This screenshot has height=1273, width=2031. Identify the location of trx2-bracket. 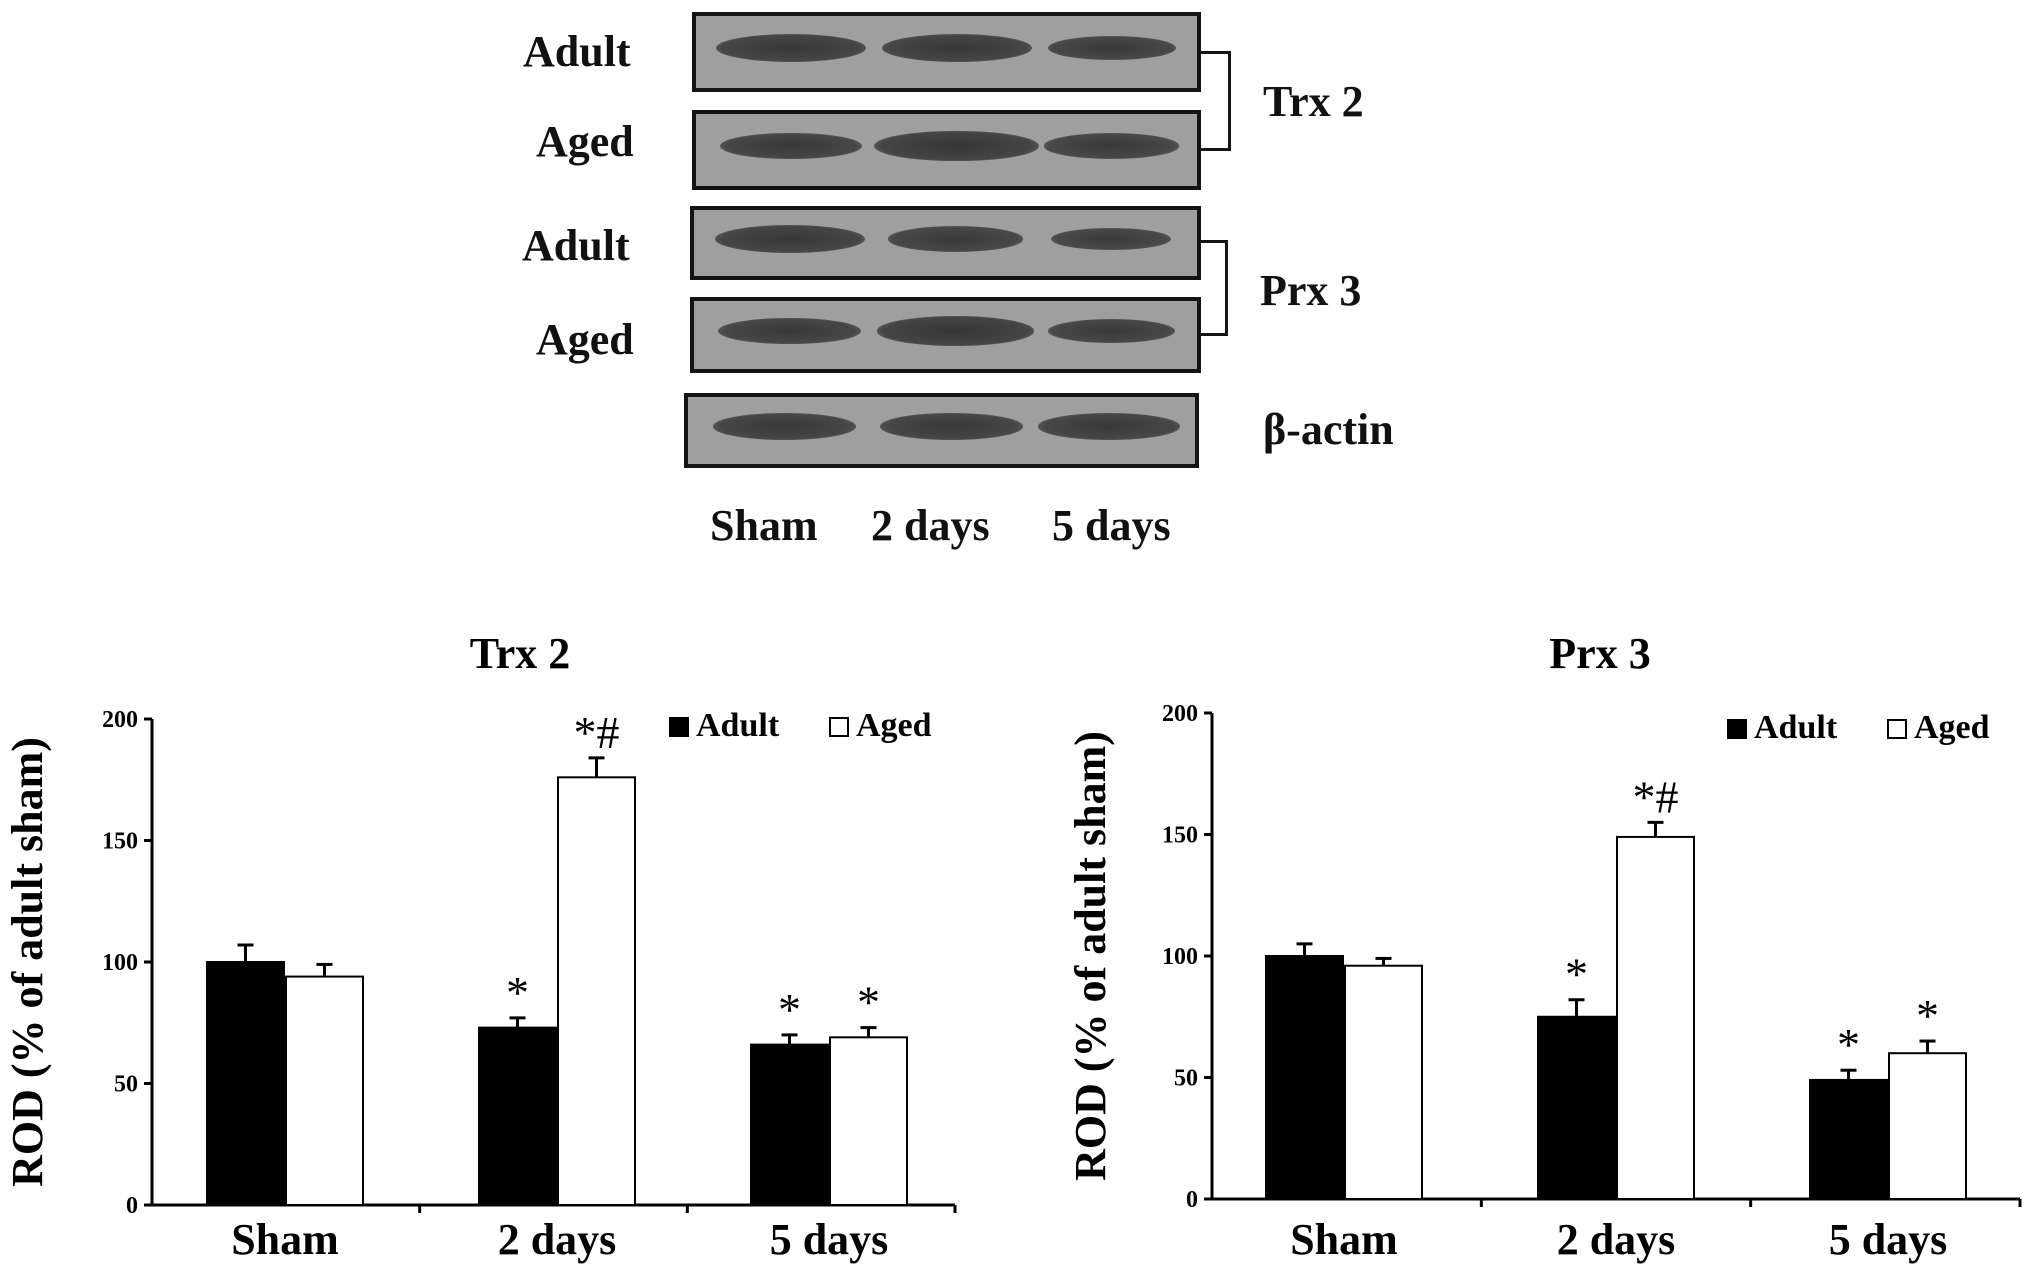
(1216, 101).